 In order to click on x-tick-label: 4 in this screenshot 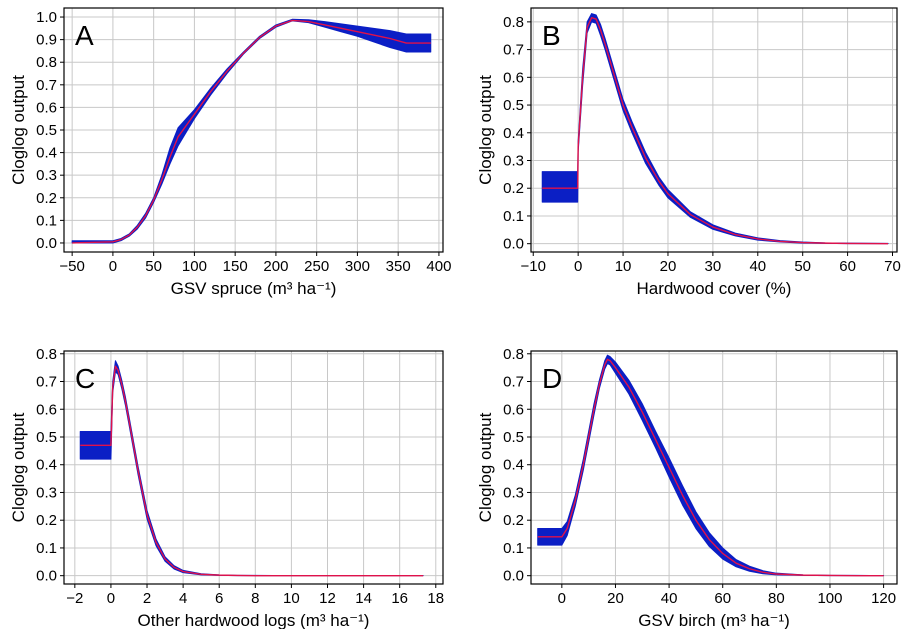, I will do `click(183, 598)`.